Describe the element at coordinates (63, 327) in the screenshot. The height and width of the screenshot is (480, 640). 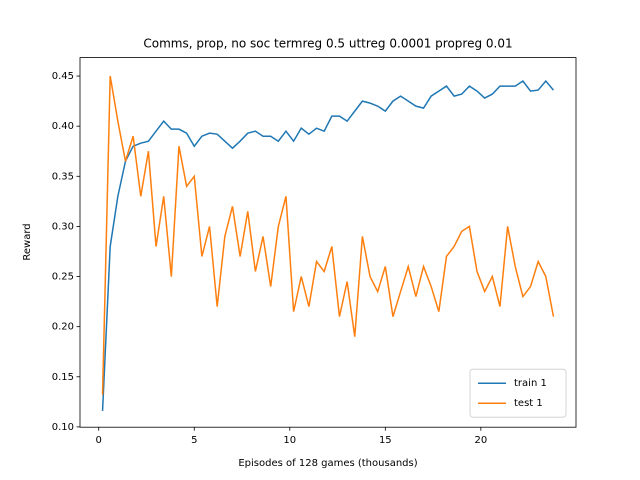
I see `y-tick-label: 0.20` at that location.